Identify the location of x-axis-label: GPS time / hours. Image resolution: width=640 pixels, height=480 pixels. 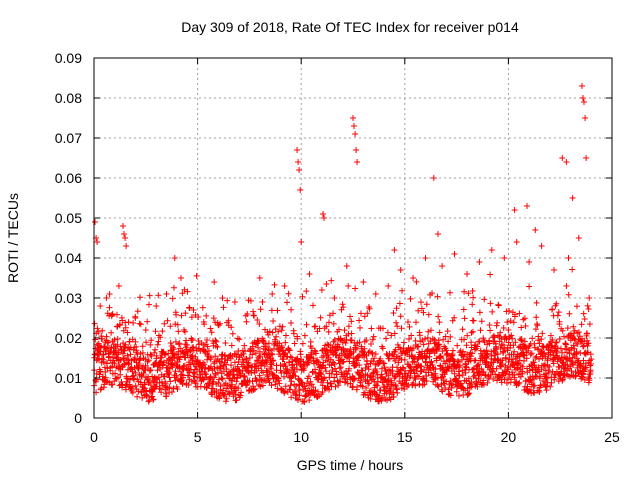
(350, 465).